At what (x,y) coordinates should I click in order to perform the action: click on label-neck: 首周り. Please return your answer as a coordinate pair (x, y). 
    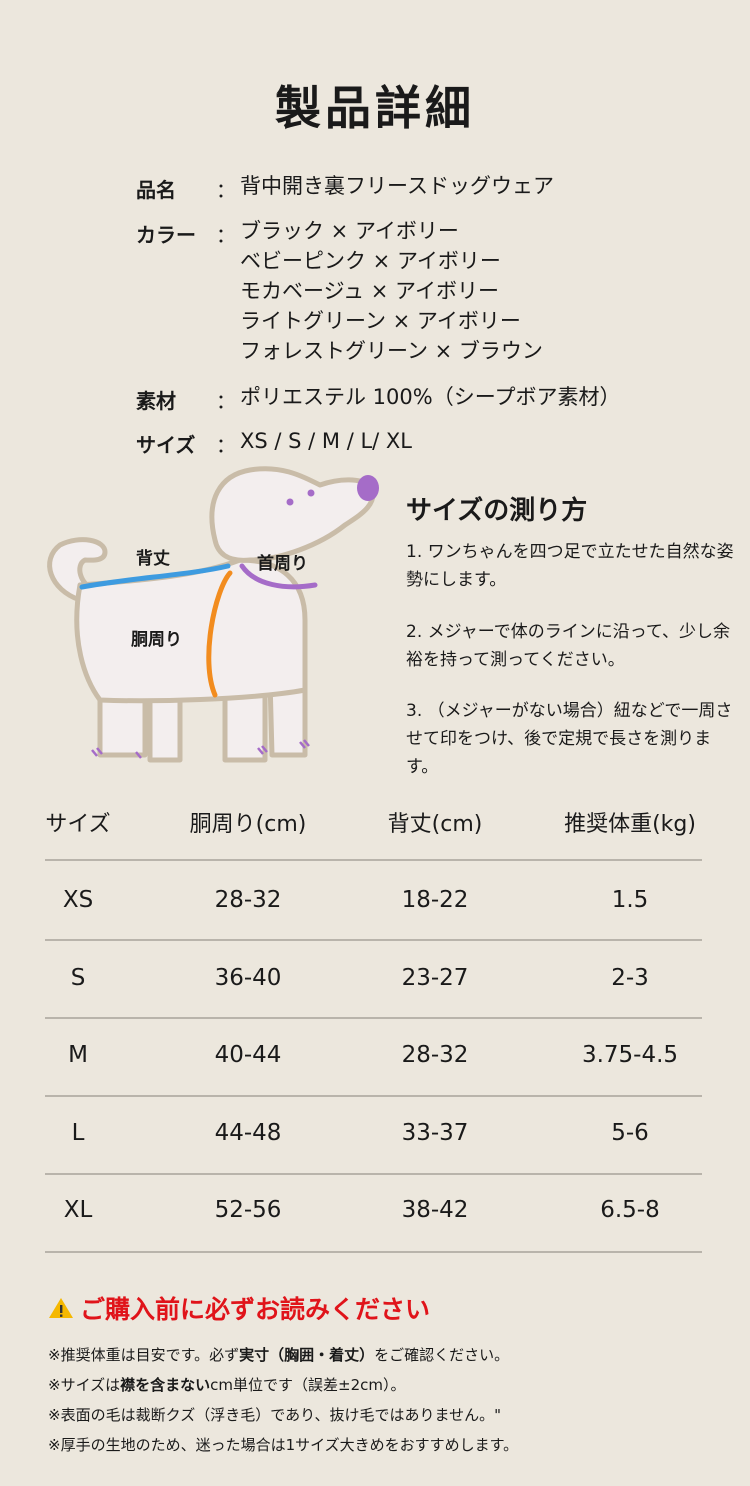
    Looking at the image, I should click on (282, 564).